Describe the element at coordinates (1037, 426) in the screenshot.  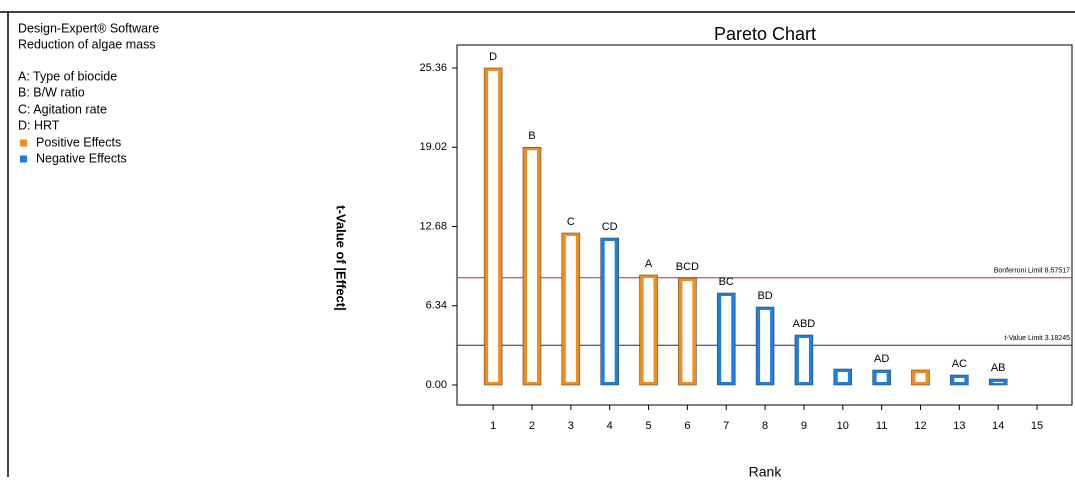
I see `x-tick-label: 15` at that location.